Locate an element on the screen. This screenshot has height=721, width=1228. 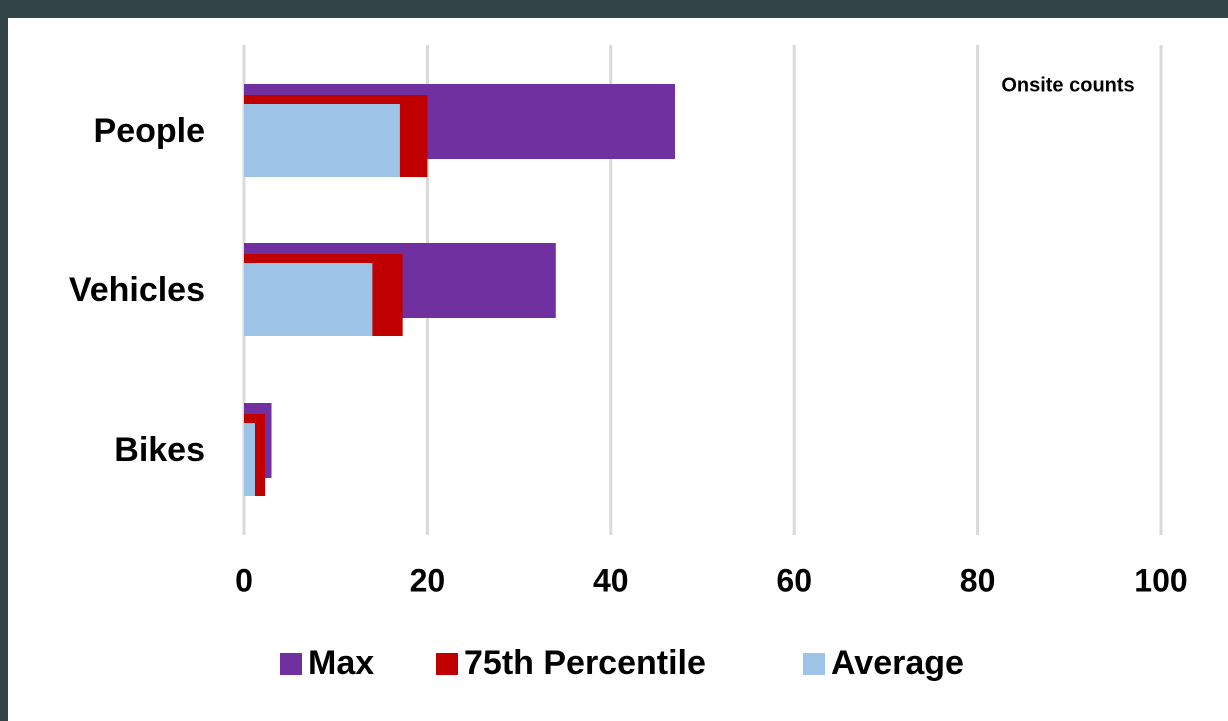
legend-label: Max is located at coordinates (341, 663).